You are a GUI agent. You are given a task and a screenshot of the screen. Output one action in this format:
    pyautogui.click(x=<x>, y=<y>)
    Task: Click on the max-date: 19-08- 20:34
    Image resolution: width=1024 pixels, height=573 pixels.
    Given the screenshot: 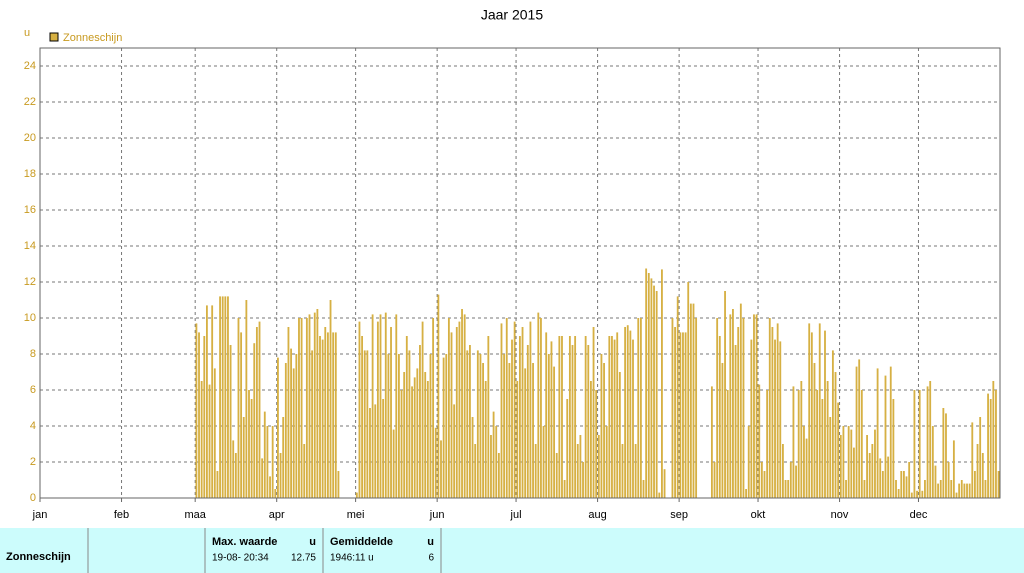 What is the action you would take?
    pyautogui.click(x=240, y=558)
    